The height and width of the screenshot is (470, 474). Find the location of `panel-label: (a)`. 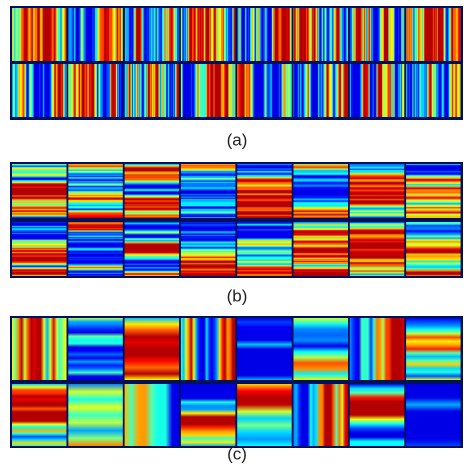

panel-label: (a) is located at coordinates (237, 139).